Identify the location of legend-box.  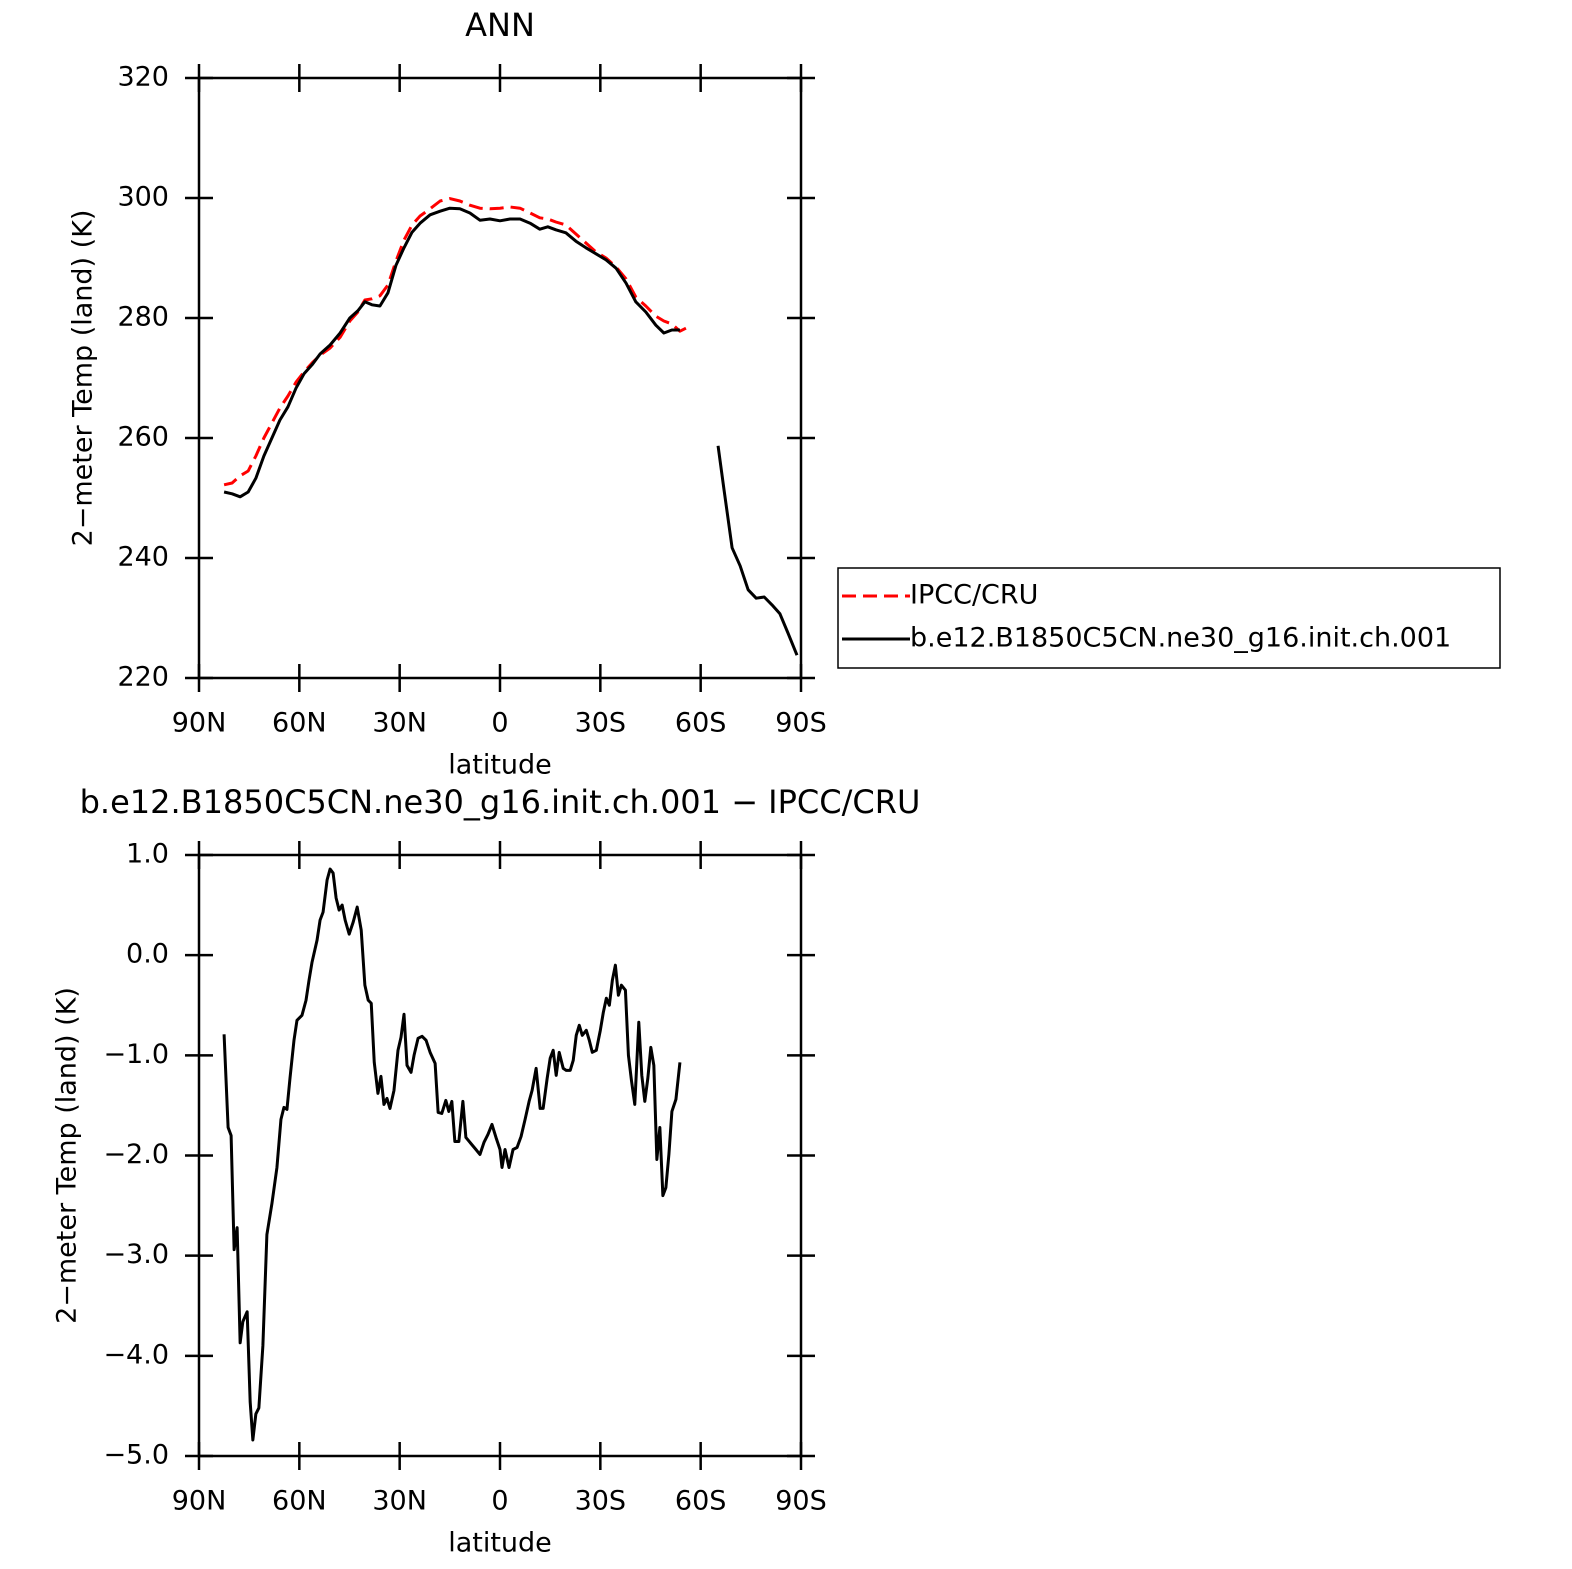
(1169, 618).